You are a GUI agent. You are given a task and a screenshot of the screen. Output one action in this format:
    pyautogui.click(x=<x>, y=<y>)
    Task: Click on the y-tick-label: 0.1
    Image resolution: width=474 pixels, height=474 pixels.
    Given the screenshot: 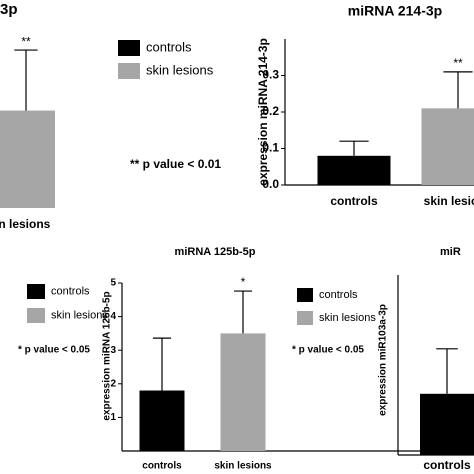 What is the action you would take?
    pyautogui.click(x=270, y=148)
    